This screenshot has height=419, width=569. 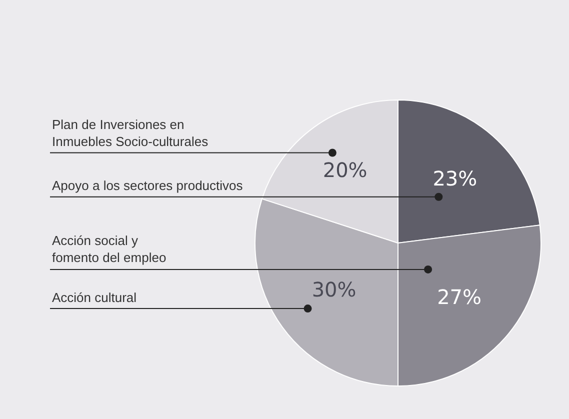 I want to click on data-label: 27%, so click(x=459, y=297).